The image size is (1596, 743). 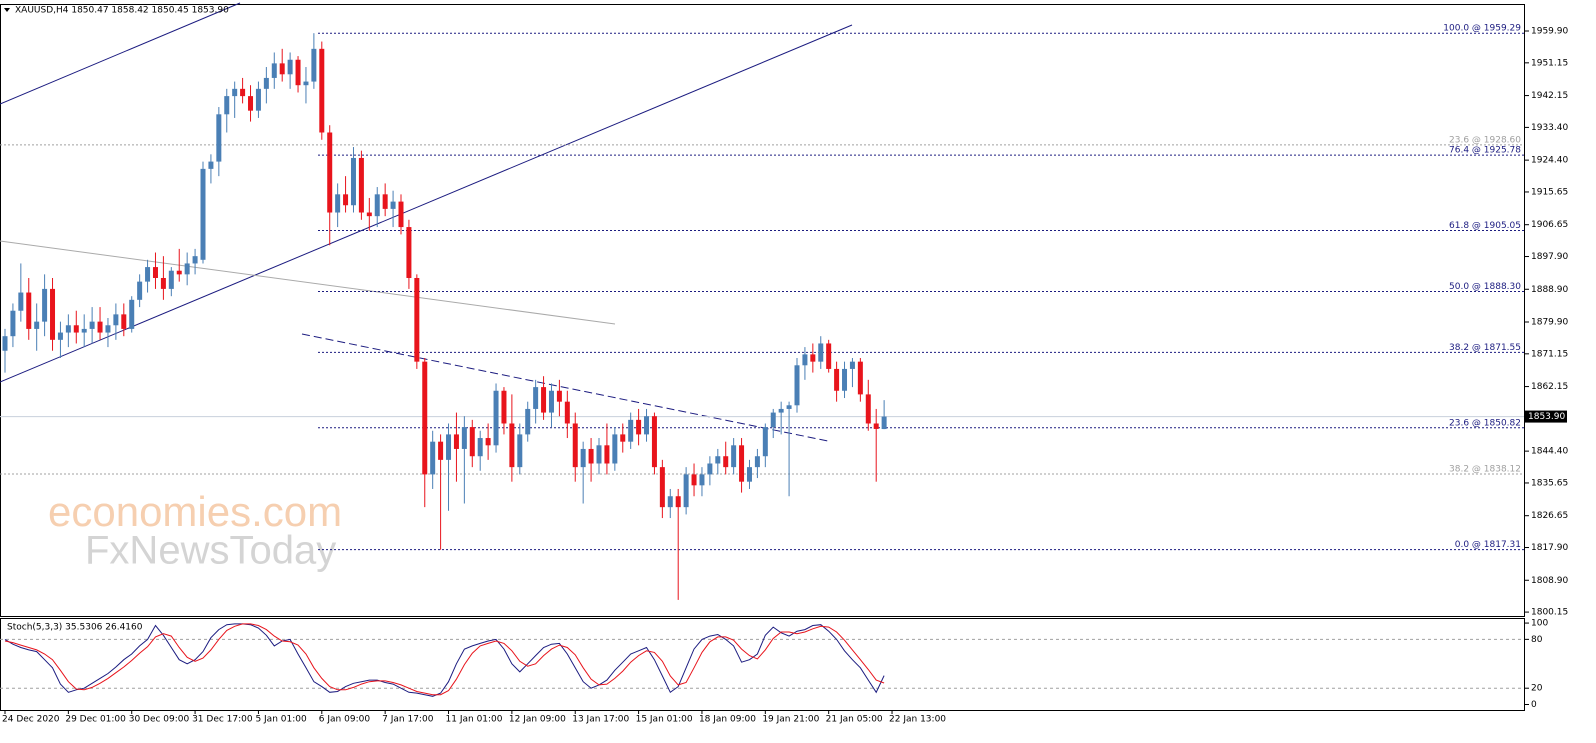 I want to click on stoch-tick-label: 80, so click(x=1537, y=640).